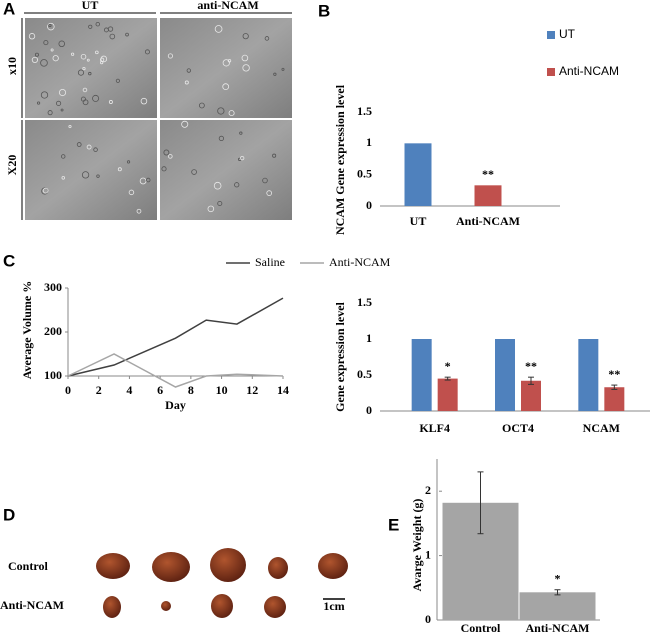  Describe the element at coordinates (551, 72) in the screenshot. I see `legend-swatch` at that location.